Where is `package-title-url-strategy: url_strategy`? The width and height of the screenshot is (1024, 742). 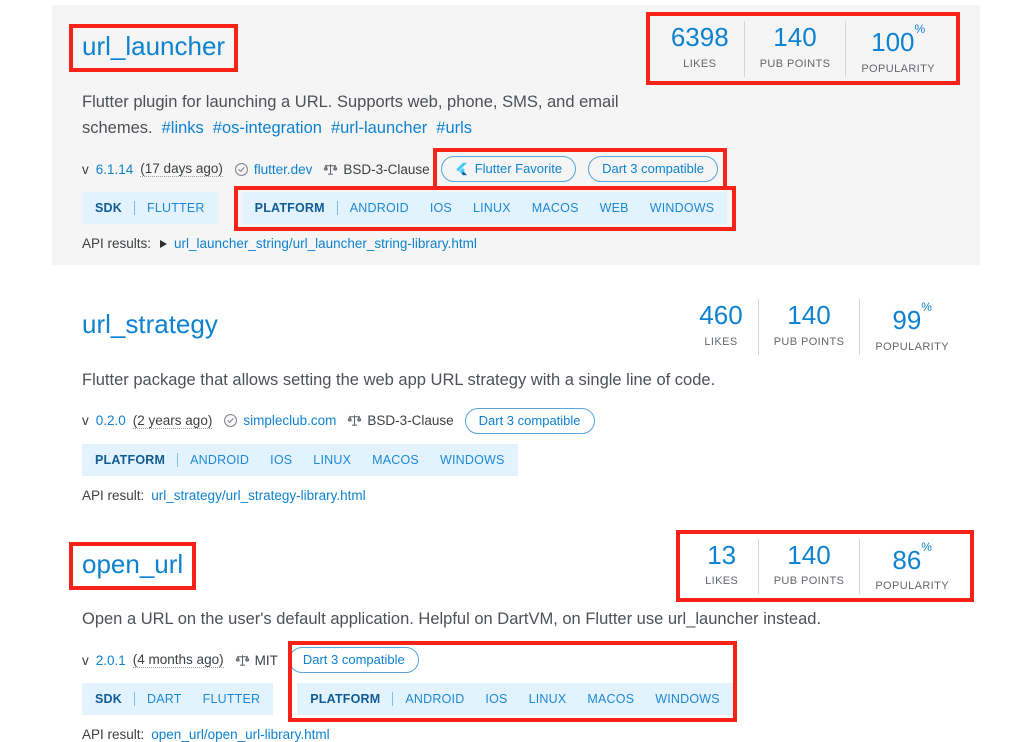
package-title-url-strategy: url_strategy is located at coordinates (150, 324).